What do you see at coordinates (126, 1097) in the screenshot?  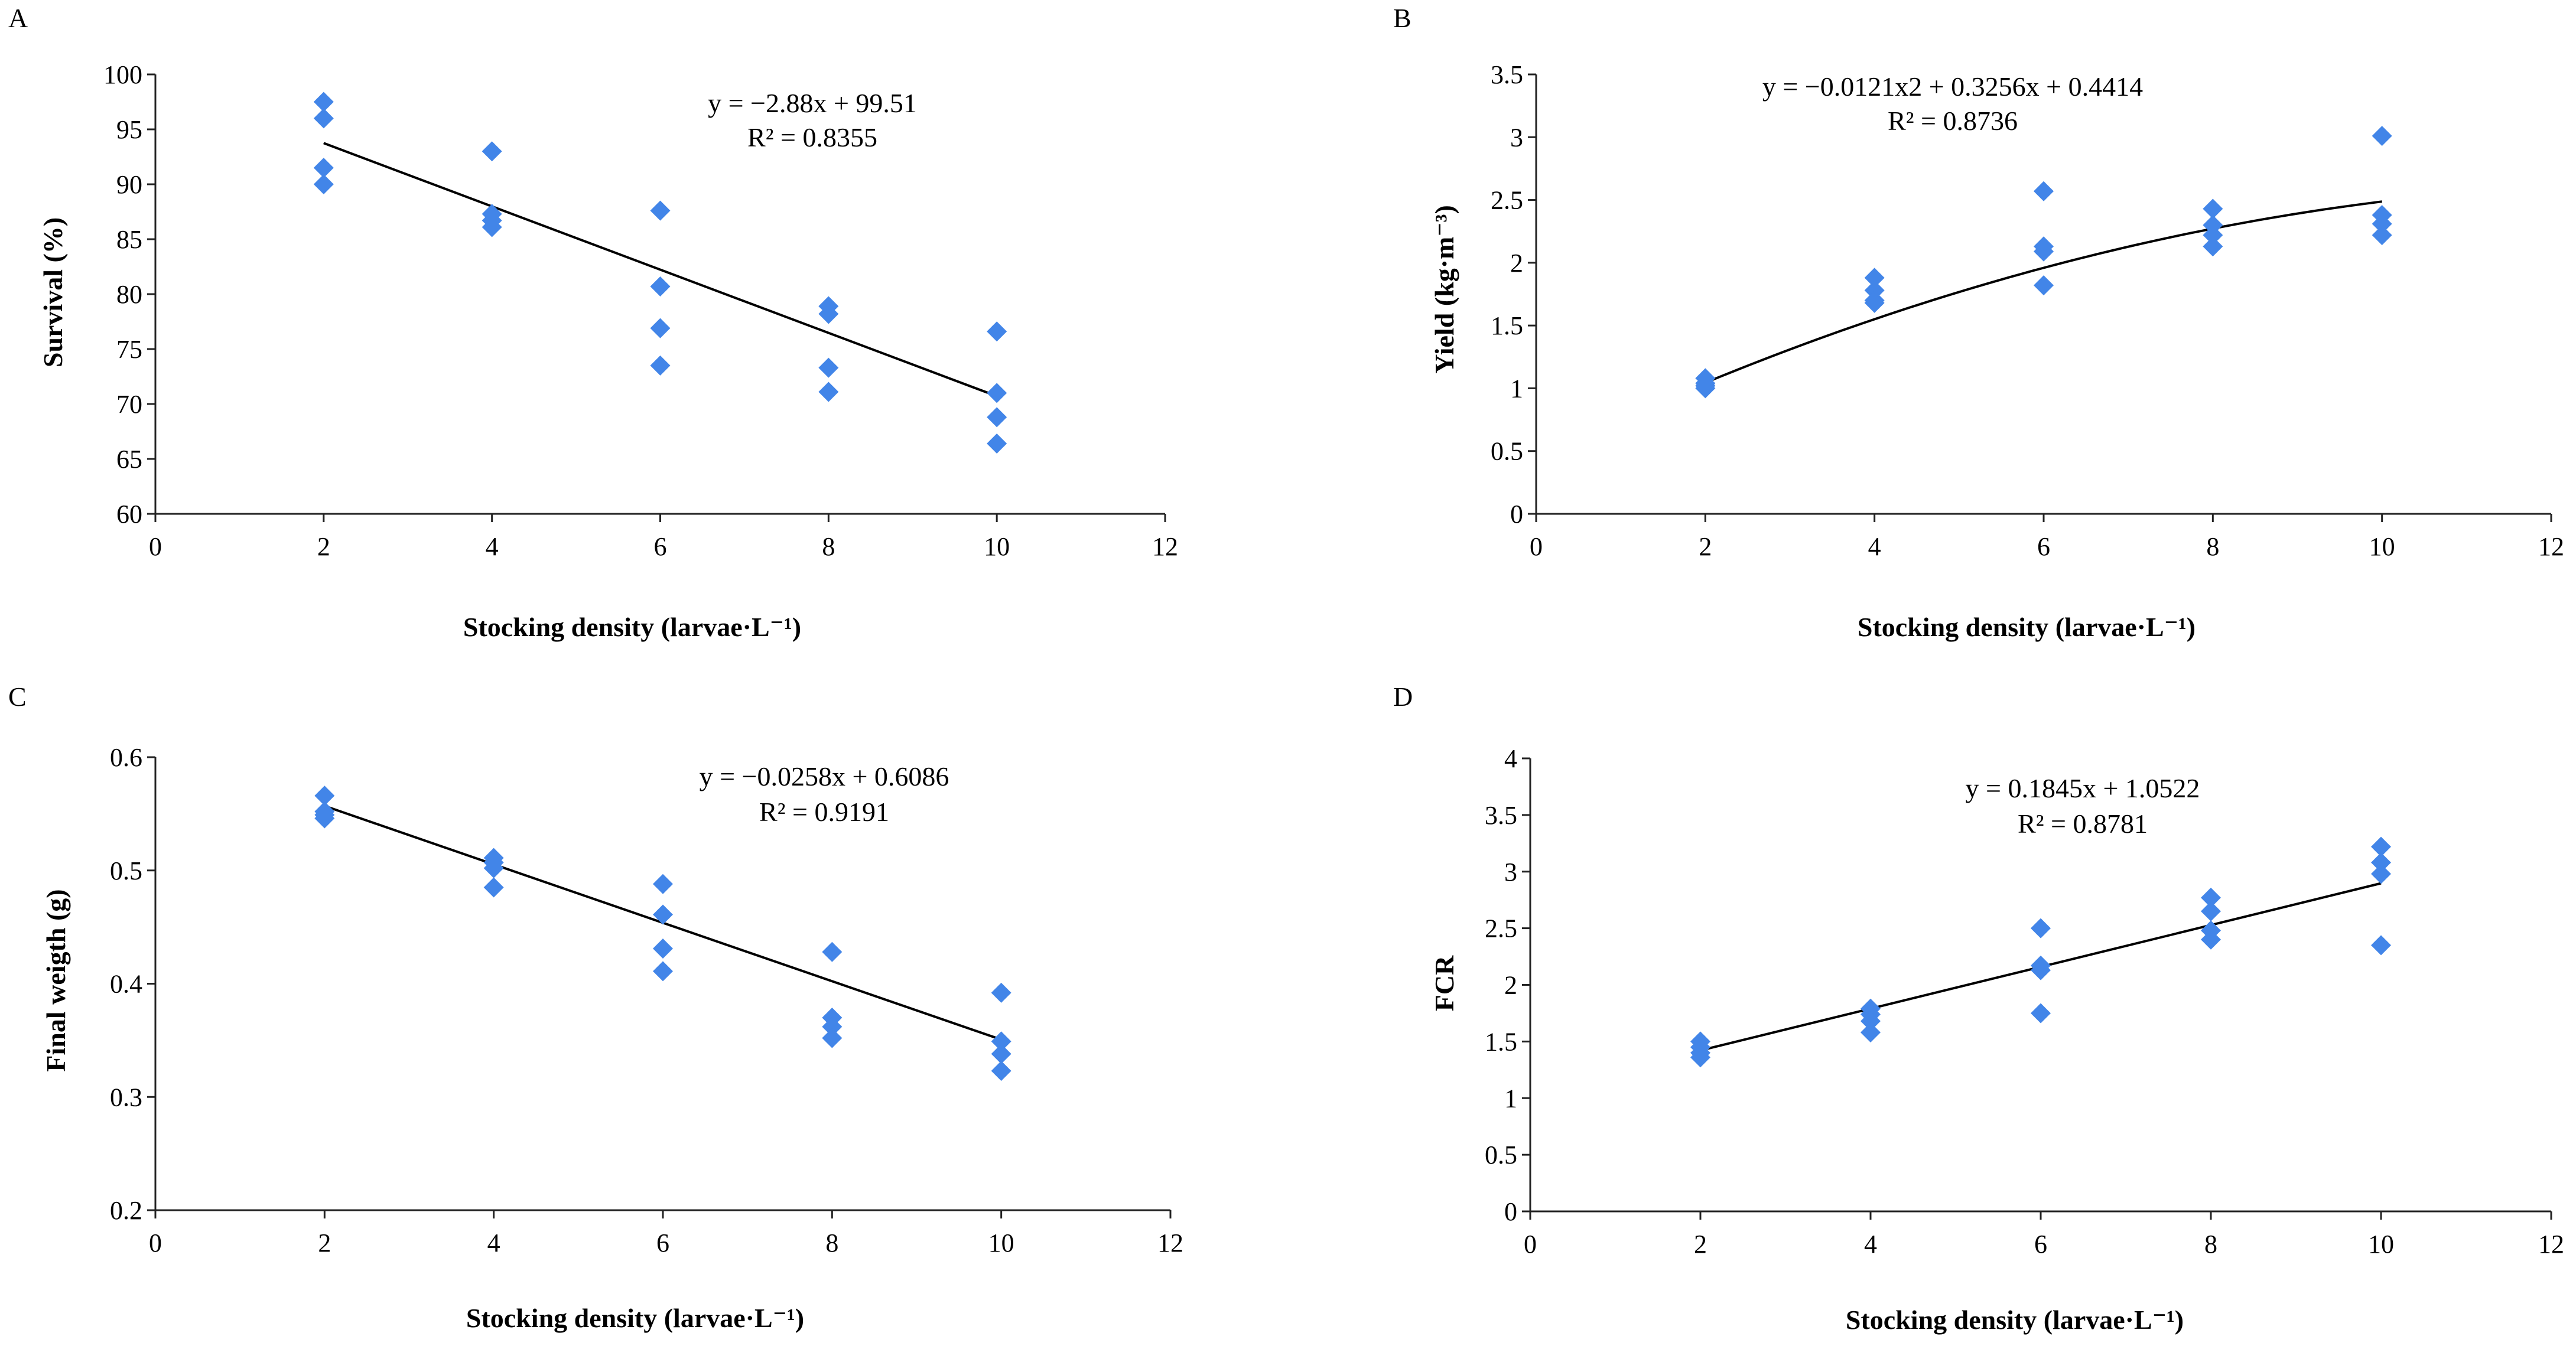 I see `panel-c-y-tick-label: 0.3` at bounding box center [126, 1097].